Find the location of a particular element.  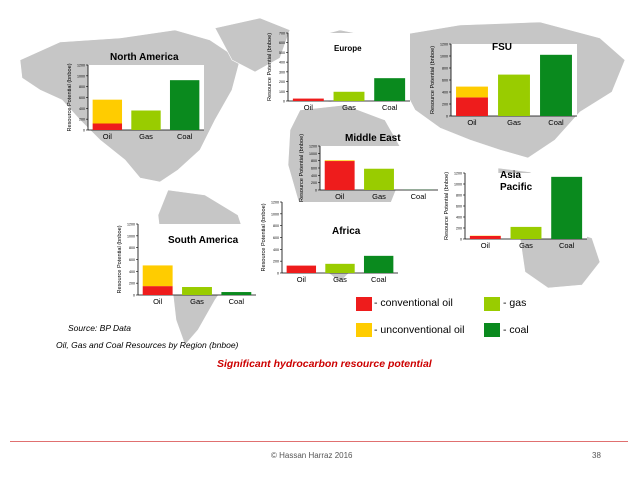

y-tick-label: 300 is located at coordinates (282, 72).